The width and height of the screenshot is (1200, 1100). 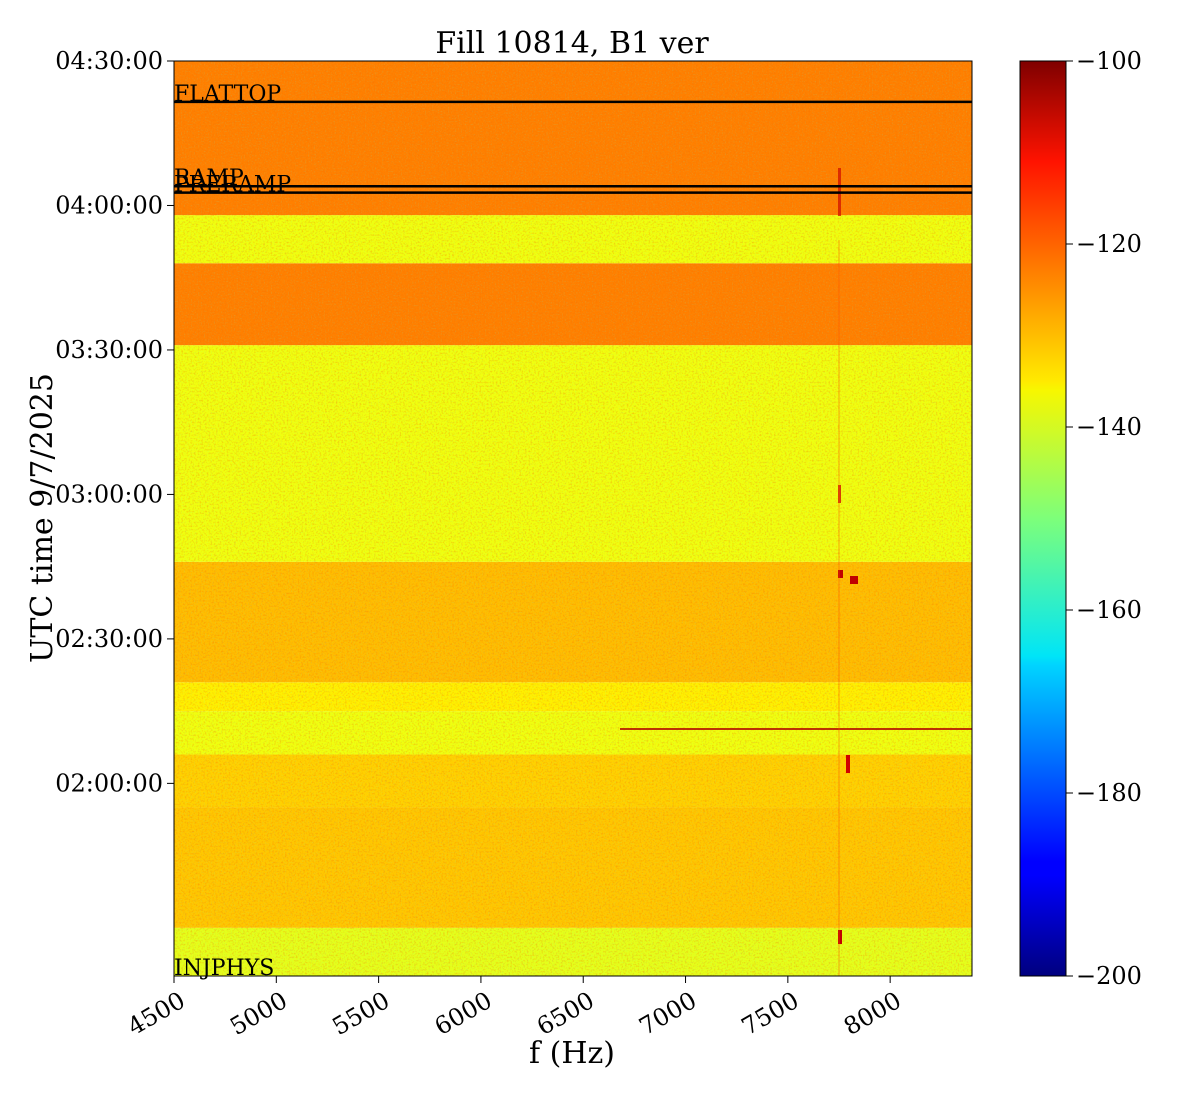 I want to click on x-tick-label: 4500, so click(x=156, y=1013).